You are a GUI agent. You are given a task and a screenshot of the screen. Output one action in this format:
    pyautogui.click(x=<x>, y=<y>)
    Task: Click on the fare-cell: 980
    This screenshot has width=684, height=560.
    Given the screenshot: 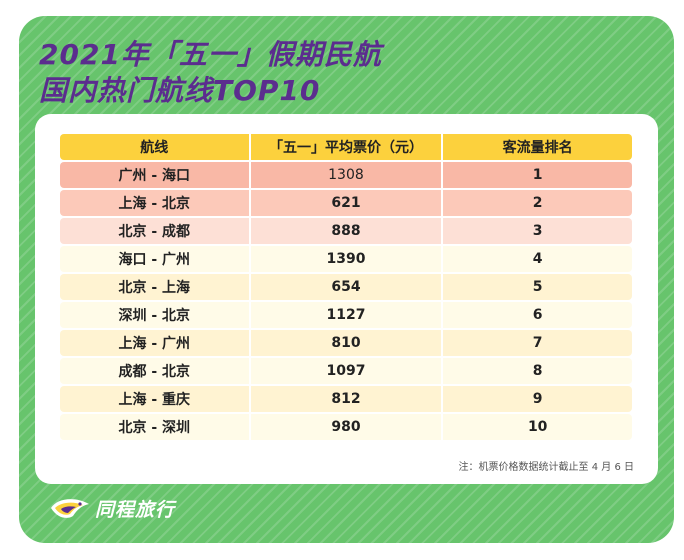 What is the action you would take?
    pyautogui.click(x=345, y=427)
    